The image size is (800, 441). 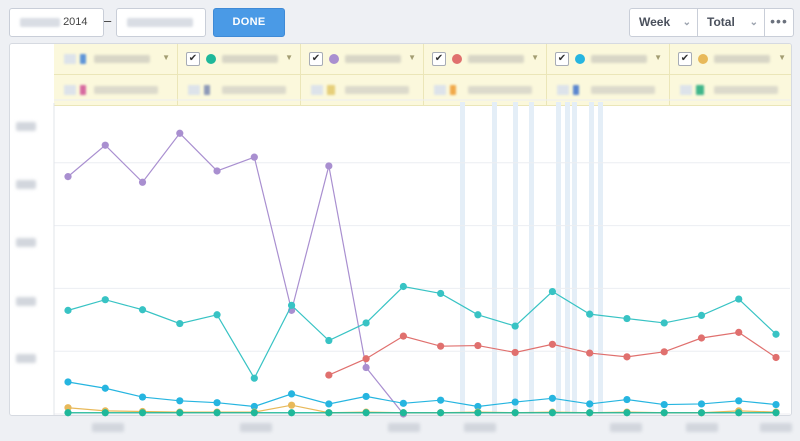 I want to click on legend-item-blurred: ▼, so click(x=115, y=59).